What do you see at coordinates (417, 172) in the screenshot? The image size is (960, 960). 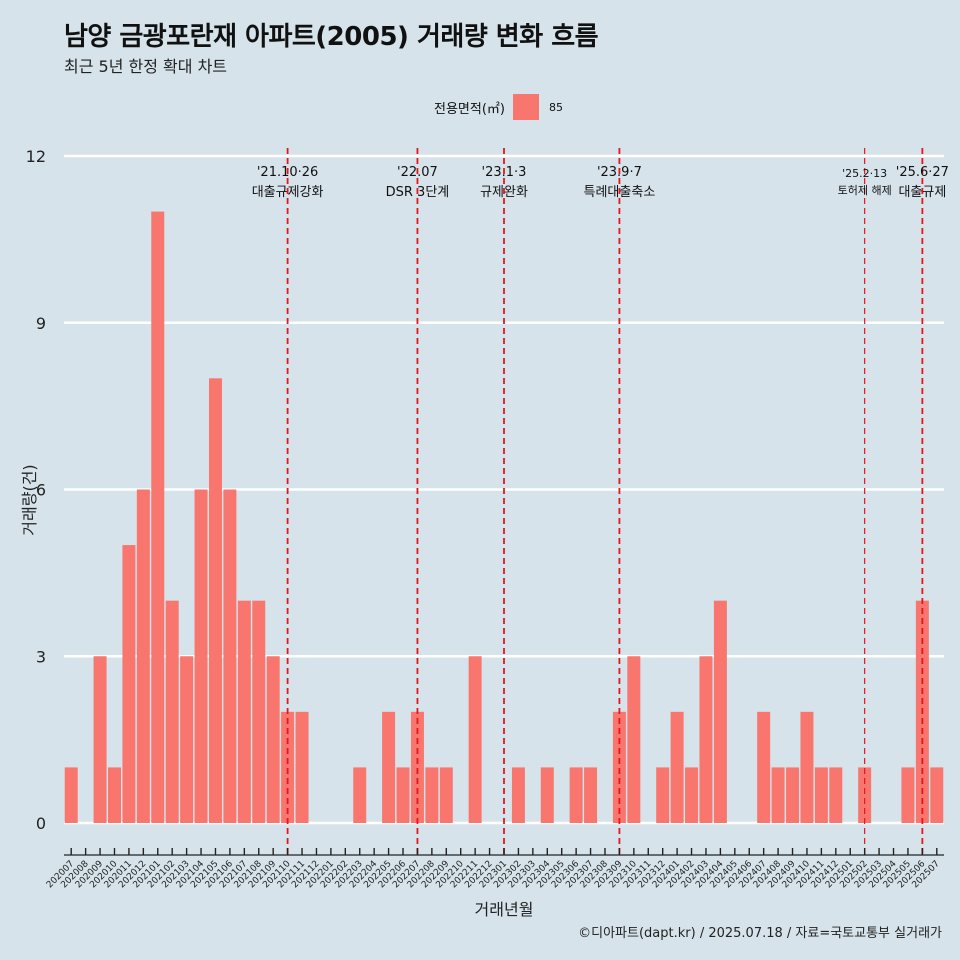 I see `event-date-label: '22.07` at bounding box center [417, 172].